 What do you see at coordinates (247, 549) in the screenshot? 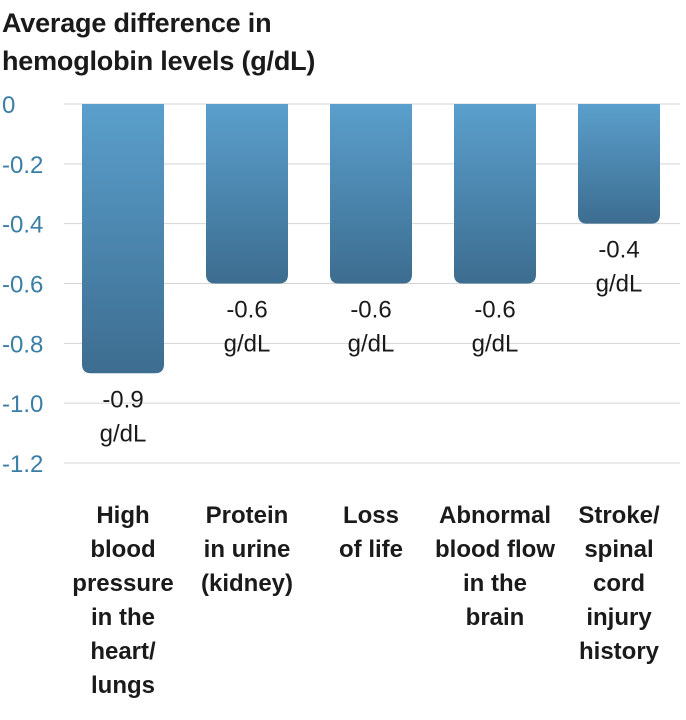
I see `category-label: in urine` at bounding box center [247, 549].